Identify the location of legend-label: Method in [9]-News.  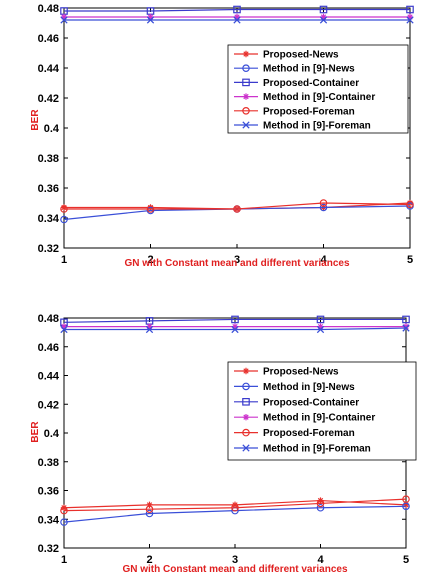
(309, 387).